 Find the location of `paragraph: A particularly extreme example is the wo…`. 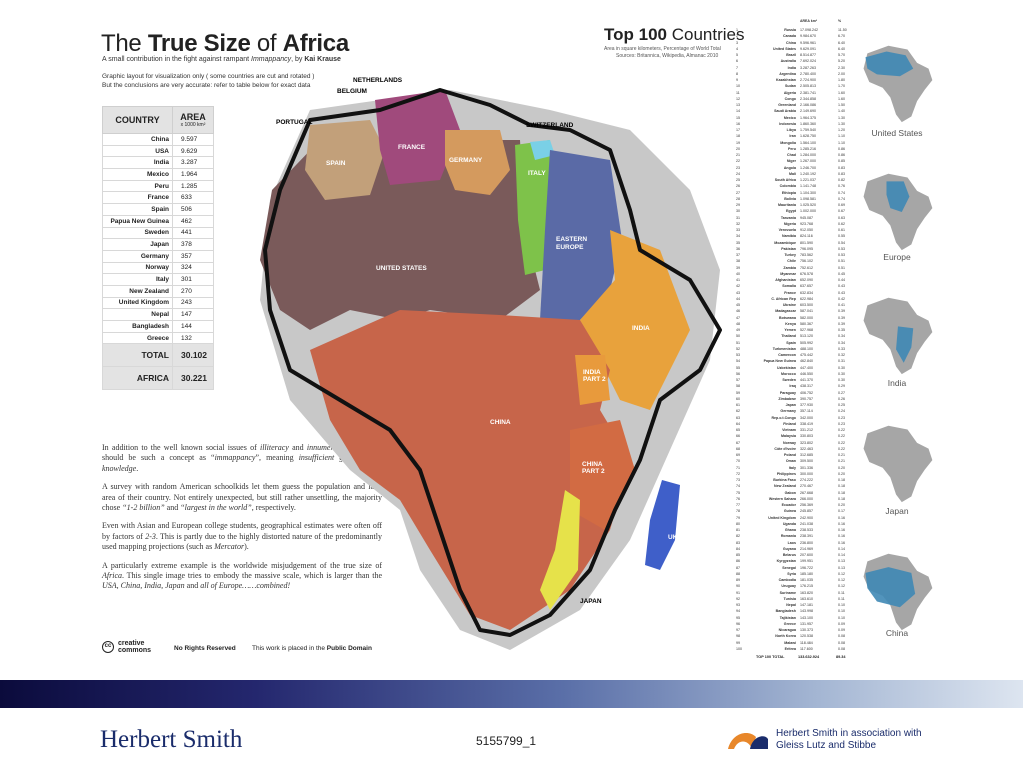

paragraph: A particularly extreme example is the wo… is located at coordinates (242, 575).